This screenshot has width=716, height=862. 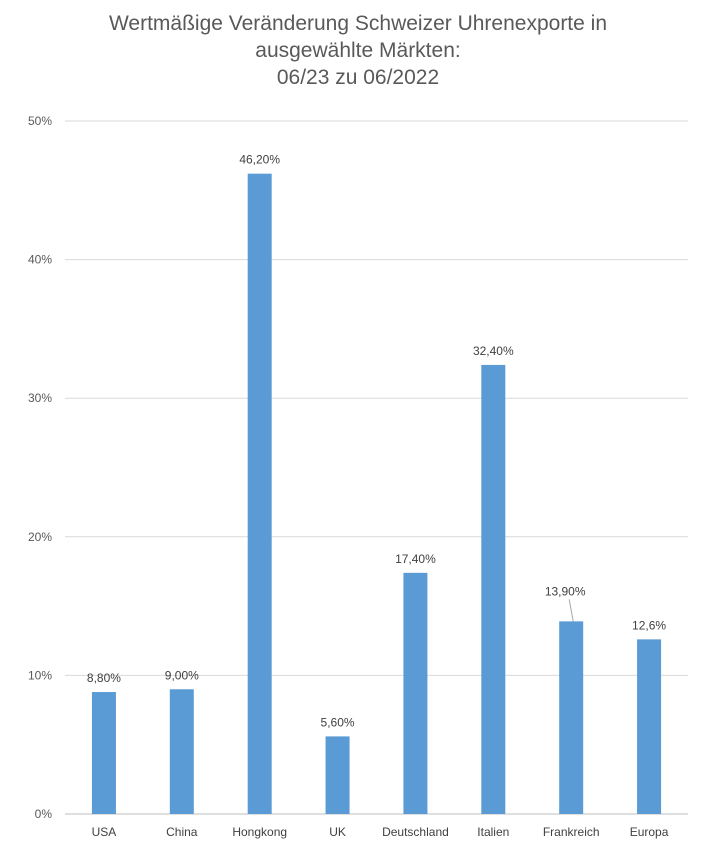 I want to click on data-label: 9,00%, so click(x=182, y=675).